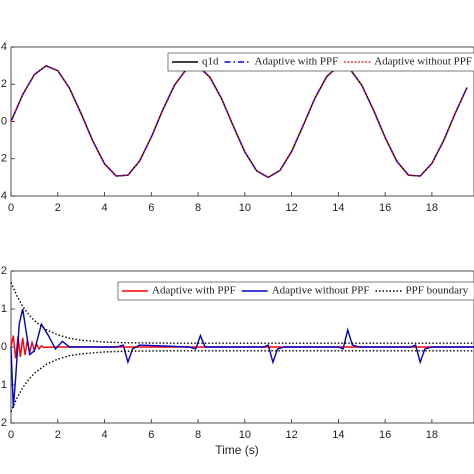 The image size is (474, 474). I want to click on y-tick-label: -0.4, so click(3, 196).